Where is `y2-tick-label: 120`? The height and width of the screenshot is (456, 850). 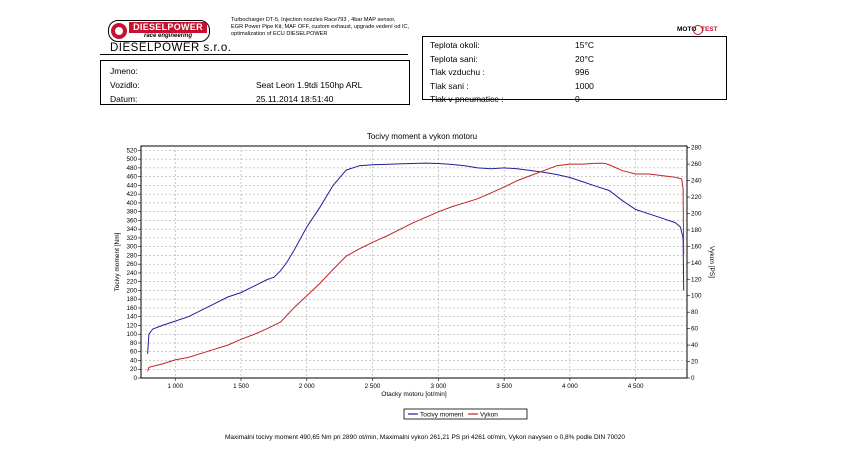
y2-tick-label: 120 is located at coordinates (696, 279).